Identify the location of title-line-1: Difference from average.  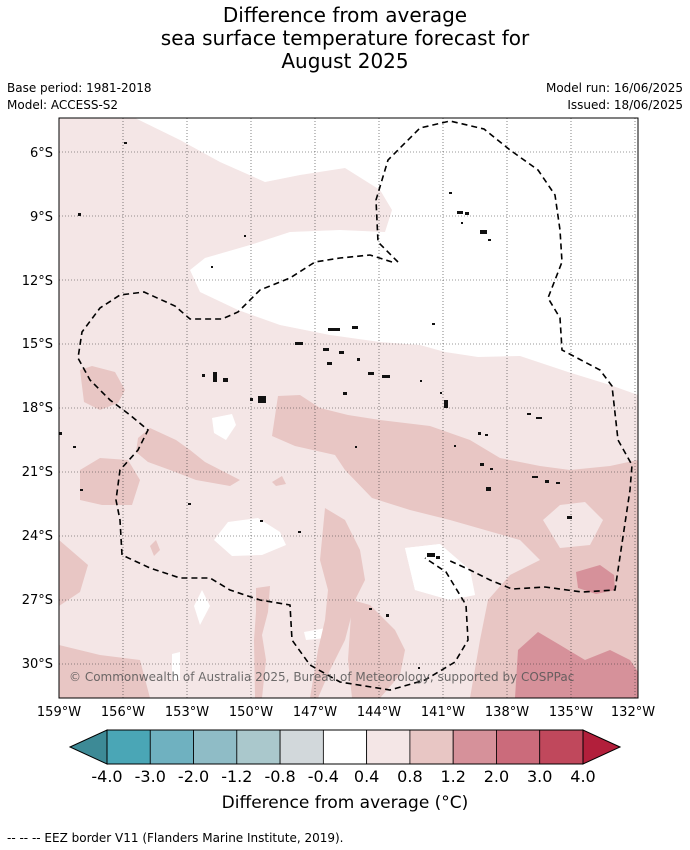
(345, 15).